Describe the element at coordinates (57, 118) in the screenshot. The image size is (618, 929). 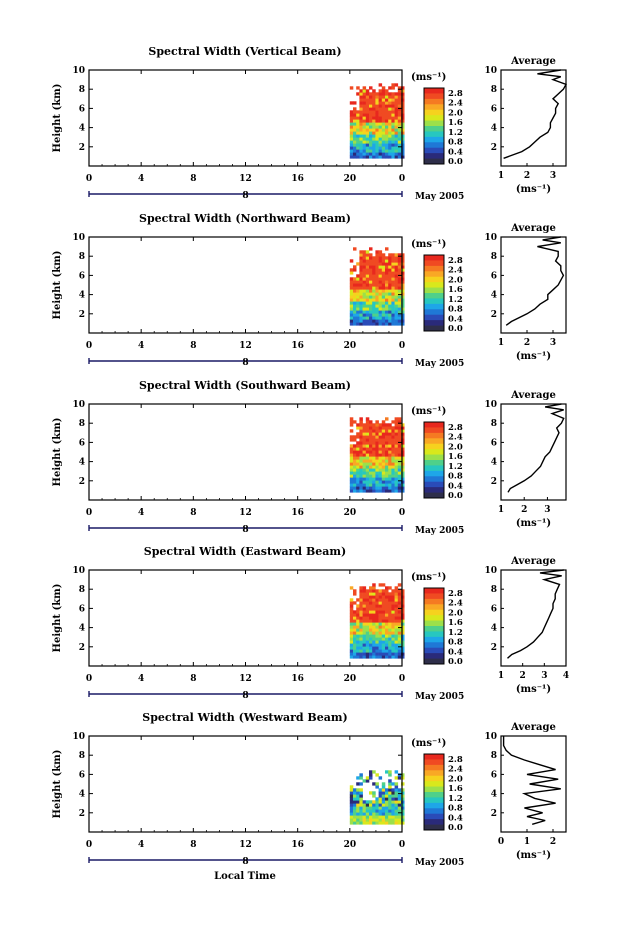
I see `y-axis-label: Height (km)` at that location.